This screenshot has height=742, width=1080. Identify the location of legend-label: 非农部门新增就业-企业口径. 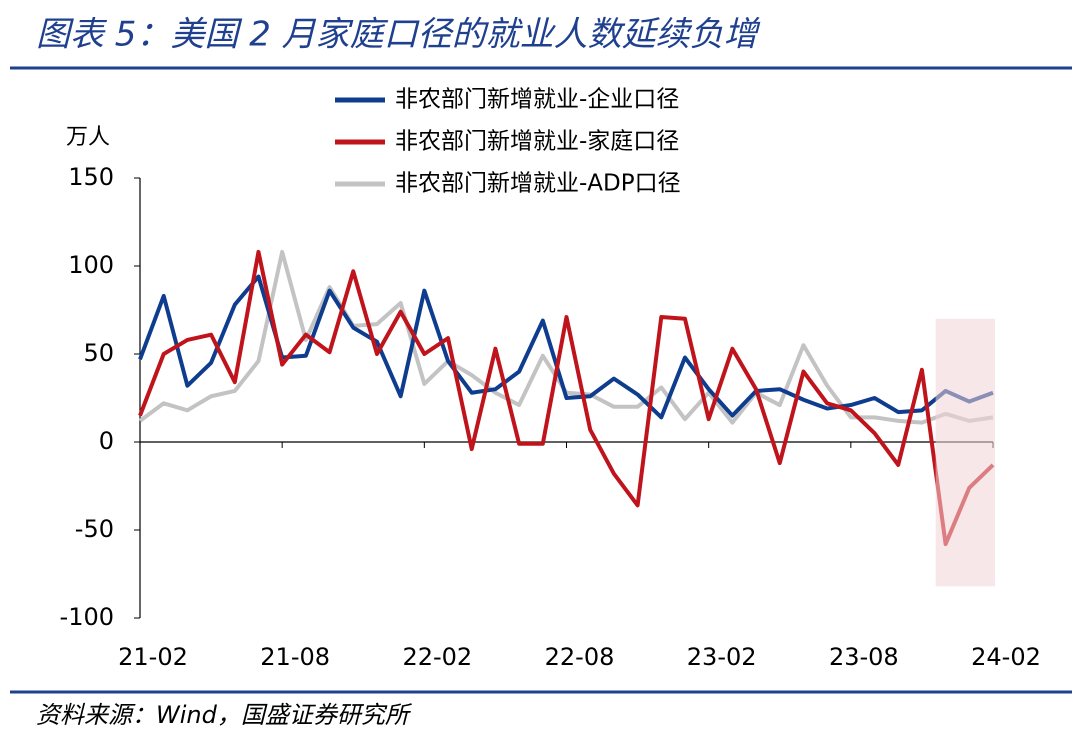
(537, 100).